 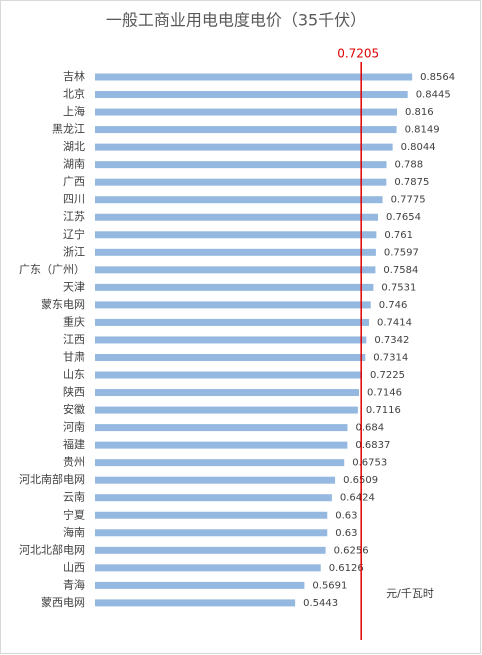 What do you see at coordinates (74, 286) in the screenshot?
I see `category-label: 天津` at bounding box center [74, 286].